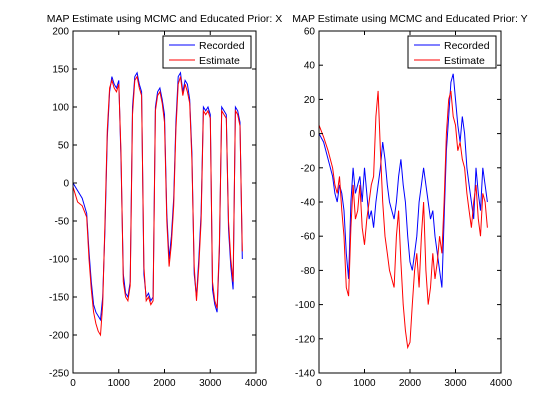 Image resolution: width=560 pixels, height=419 pixels. I want to click on y-tick-label: 200, so click(60, 32).